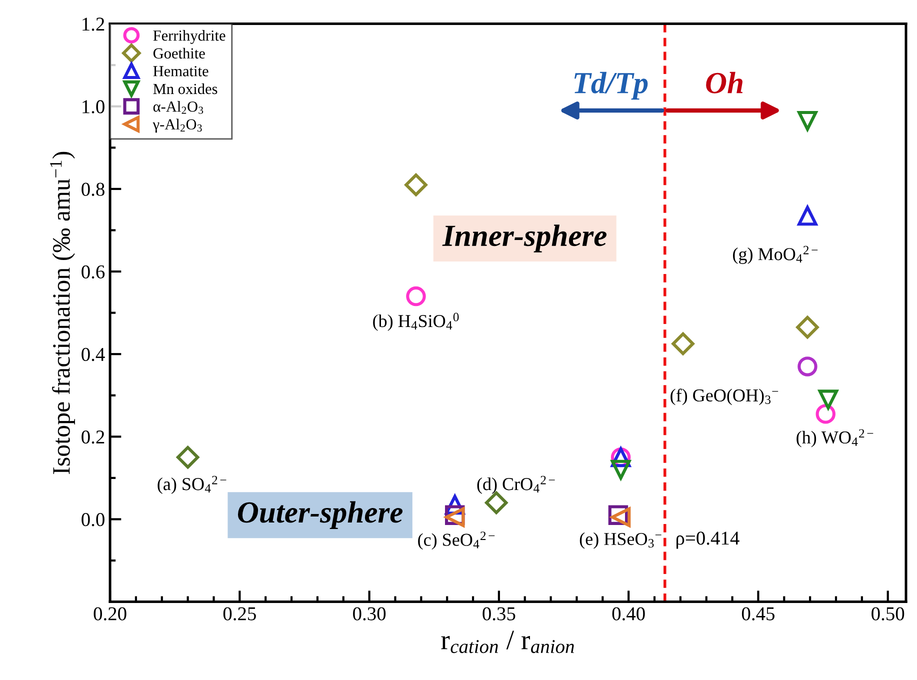  Describe the element at coordinates (93, 519) in the screenshot. I see `y-tick-label: 0.0` at that location.